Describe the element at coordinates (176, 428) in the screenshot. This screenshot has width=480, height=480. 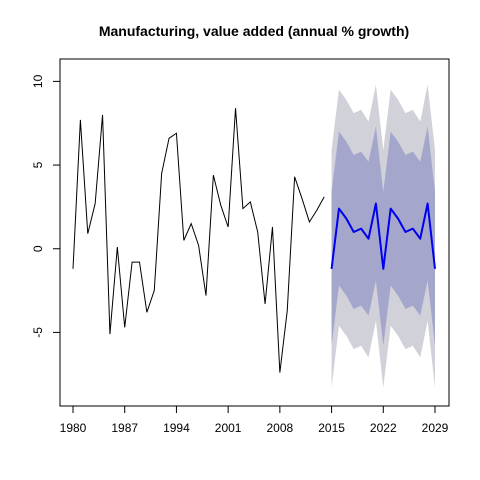
I see `x-tick-label: 1994` at that location.